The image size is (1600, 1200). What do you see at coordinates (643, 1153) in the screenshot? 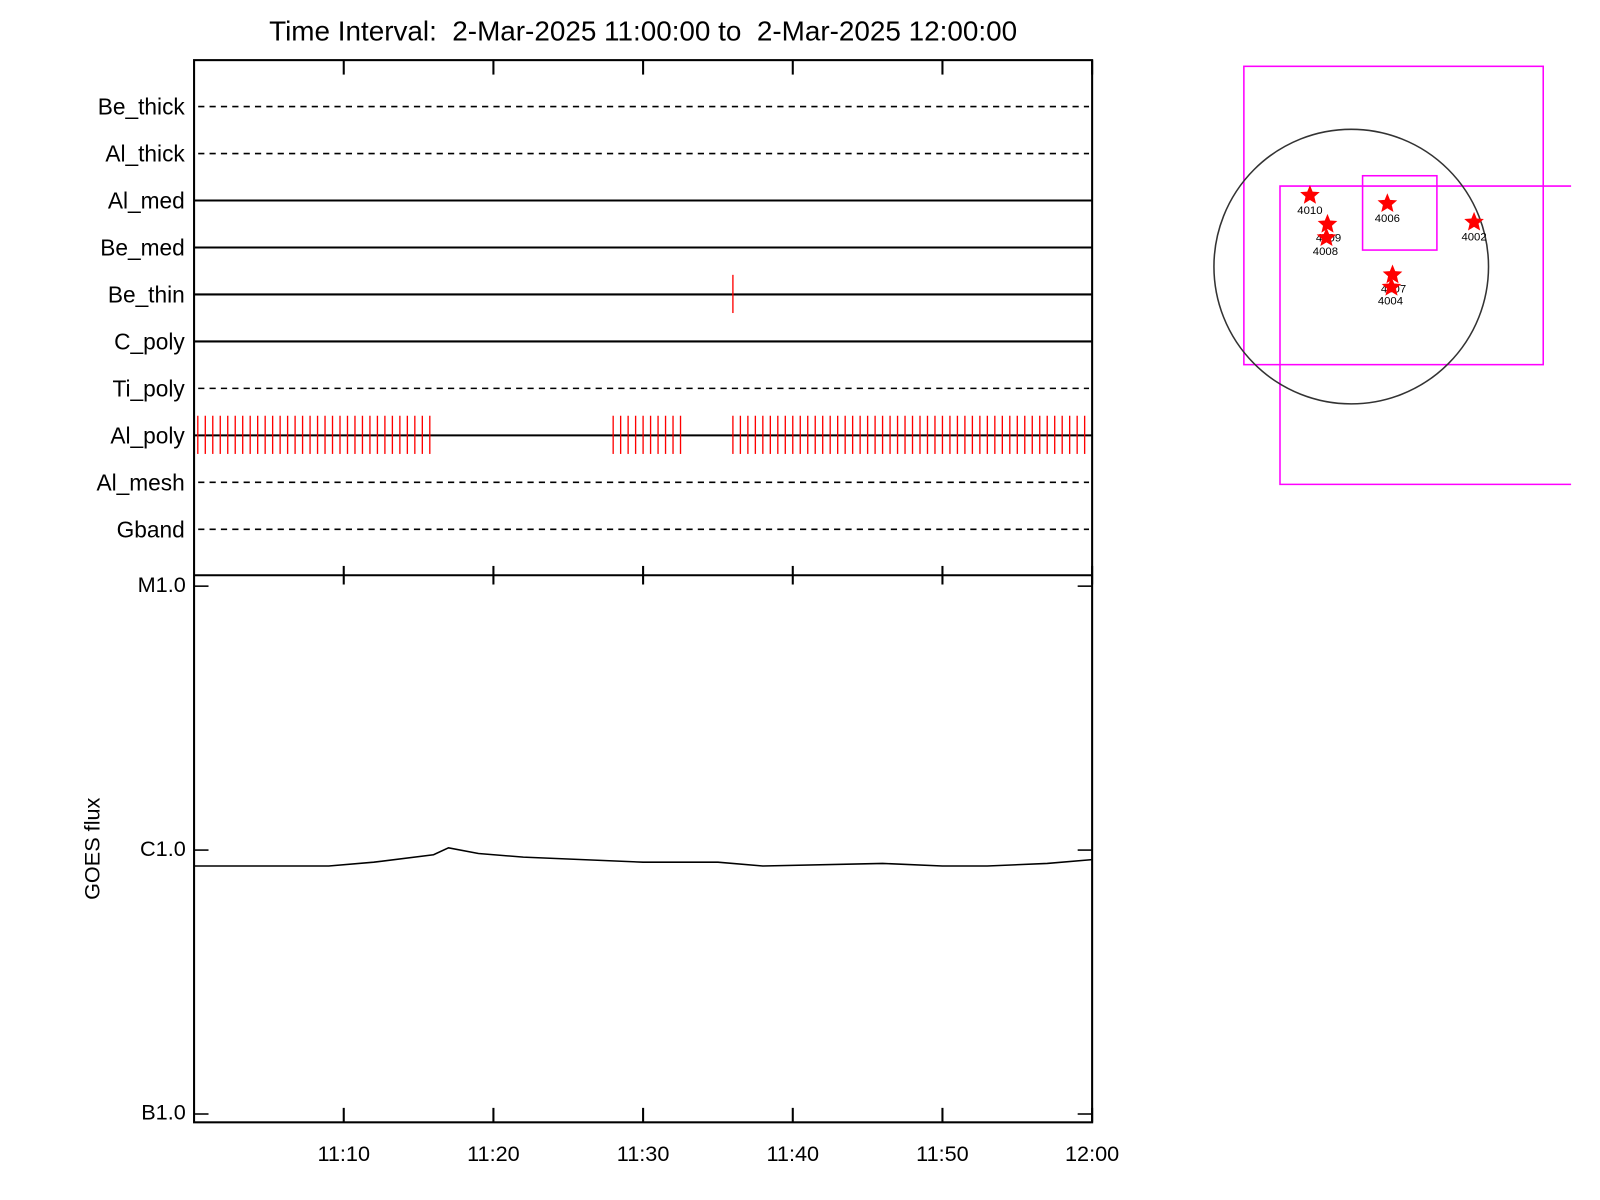
I see `x-tick-label: 11:30` at bounding box center [643, 1153].